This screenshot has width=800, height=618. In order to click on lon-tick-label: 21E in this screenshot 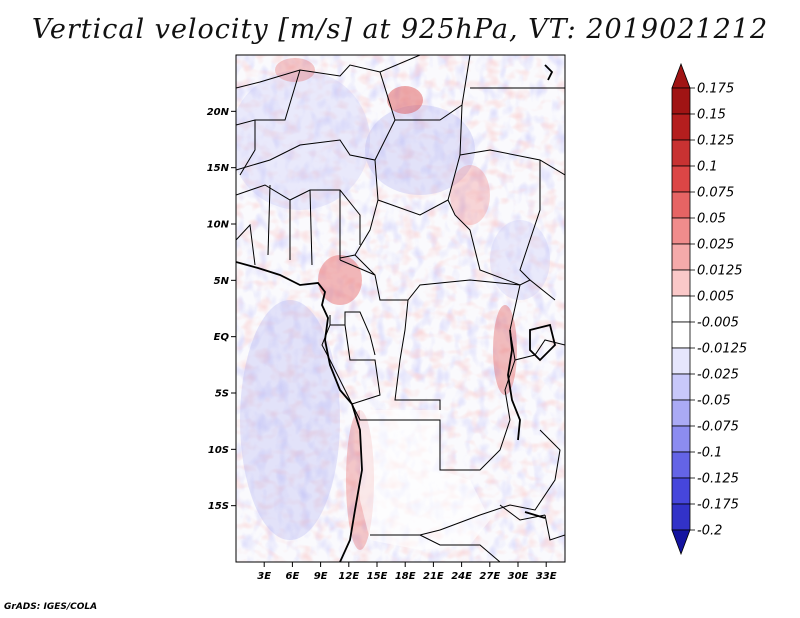, I will do `click(433, 576)`.